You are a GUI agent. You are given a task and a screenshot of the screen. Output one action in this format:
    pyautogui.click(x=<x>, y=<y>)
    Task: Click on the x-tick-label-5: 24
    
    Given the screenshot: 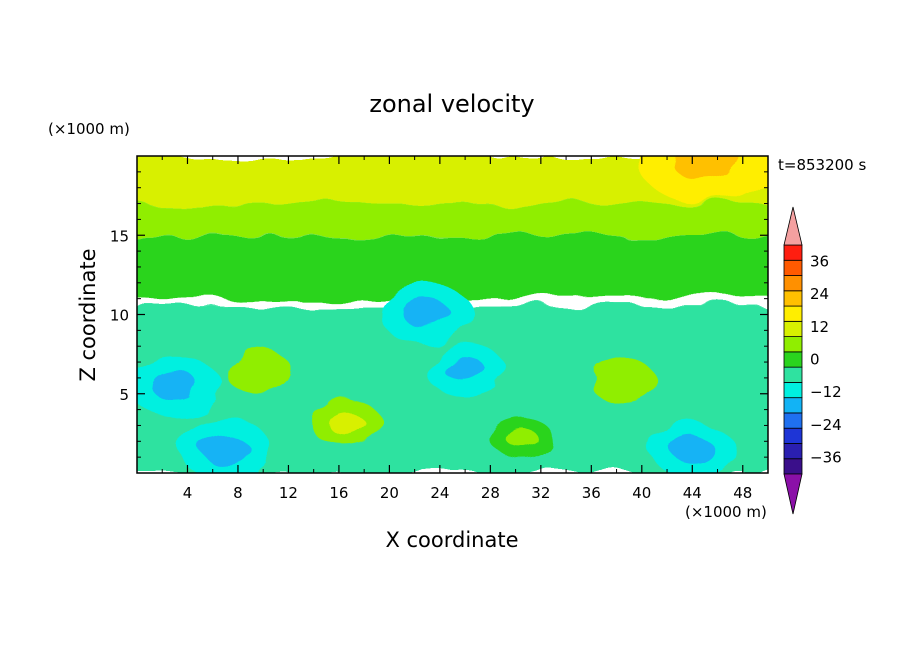 What is the action you would take?
    pyautogui.click(x=439, y=493)
    